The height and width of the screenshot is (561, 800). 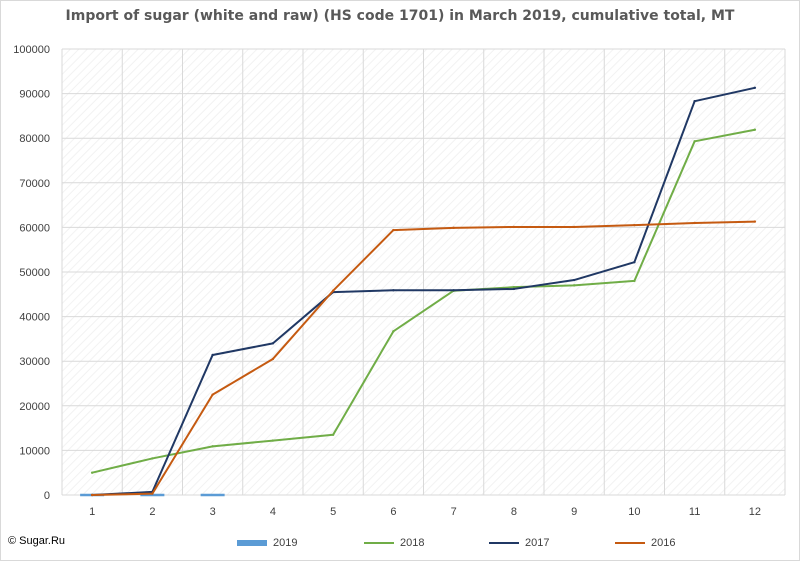 What do you see at coordinates (152, 512) in the screenshot?
I see `x-tick-label: 2` at bounding box center [152, 512].